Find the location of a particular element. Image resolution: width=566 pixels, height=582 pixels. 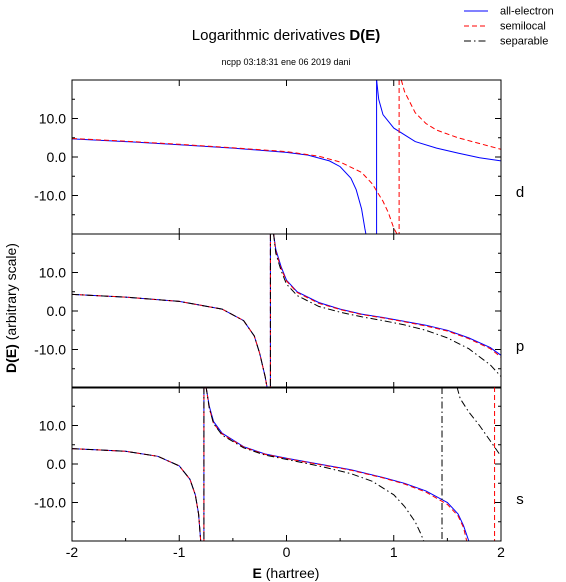

chart-title-plain: Logarithmic derivatives is located at coordinates (271, 35).